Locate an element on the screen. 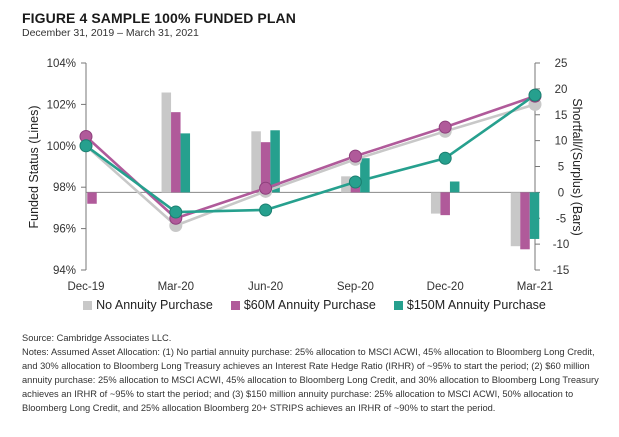 This screenshot has width=619, height=437. y-right-tick-label: 15 is located at coordinates (561, 116).